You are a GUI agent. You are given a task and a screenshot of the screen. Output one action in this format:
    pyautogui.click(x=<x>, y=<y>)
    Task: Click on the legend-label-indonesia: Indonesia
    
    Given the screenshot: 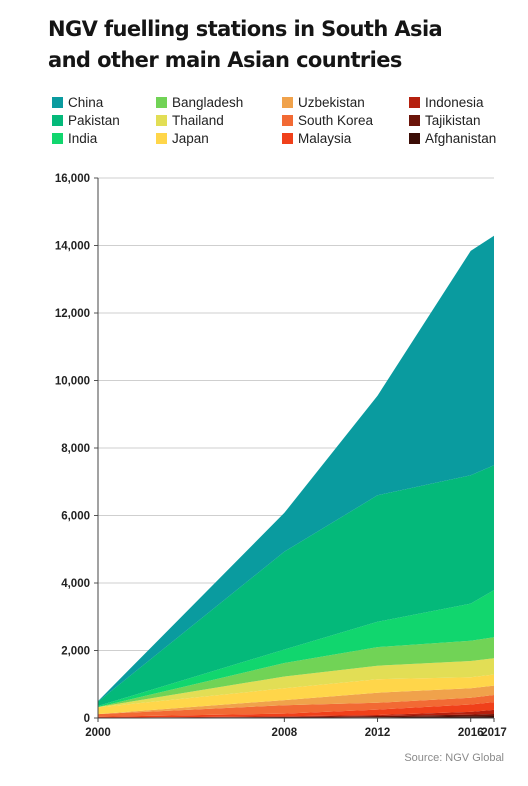 What is the action you would take?
    pyautogui.click(x=454, y=102)
    